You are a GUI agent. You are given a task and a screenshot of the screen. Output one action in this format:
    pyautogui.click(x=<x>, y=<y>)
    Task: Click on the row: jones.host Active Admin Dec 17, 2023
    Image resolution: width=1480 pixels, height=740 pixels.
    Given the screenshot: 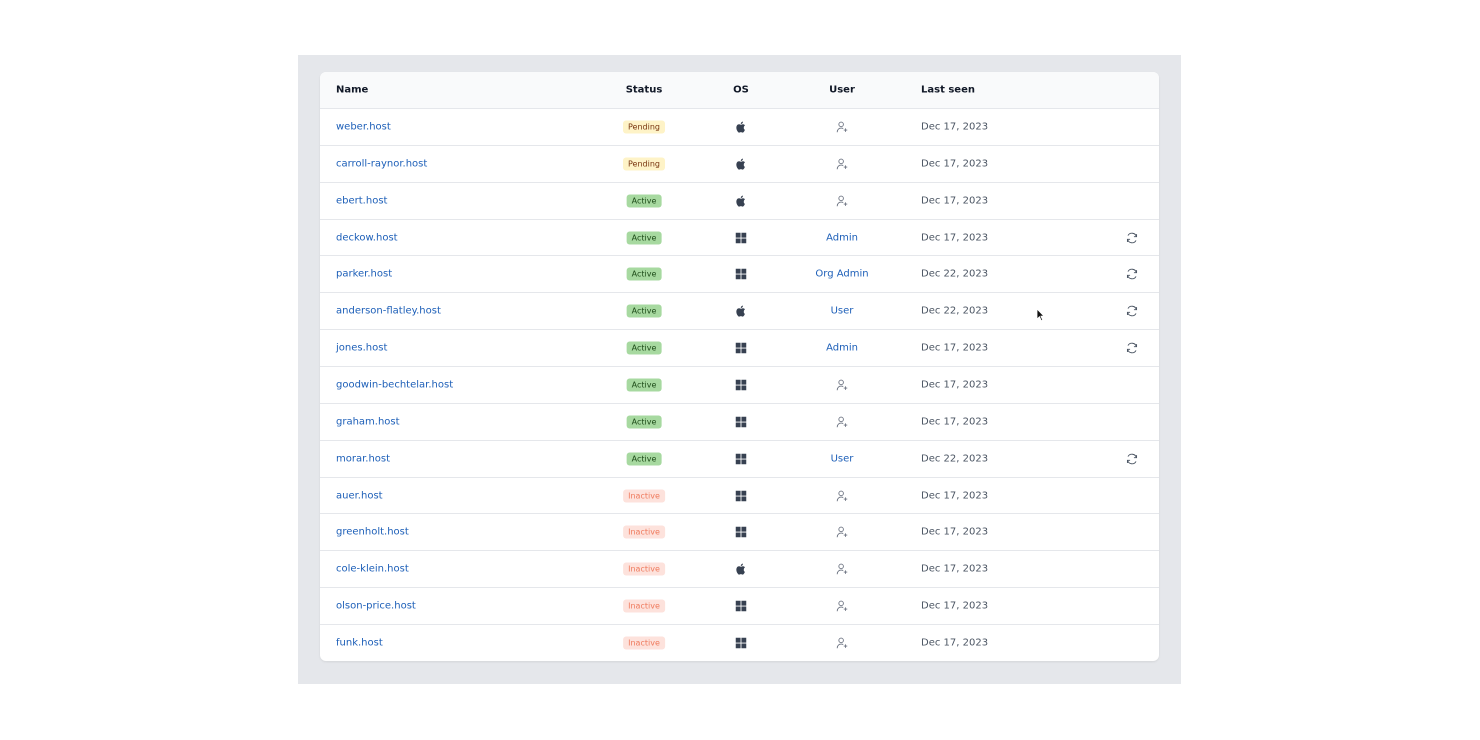 What is the action you would take?
    pyautogui.click(x=739, y=347)
    